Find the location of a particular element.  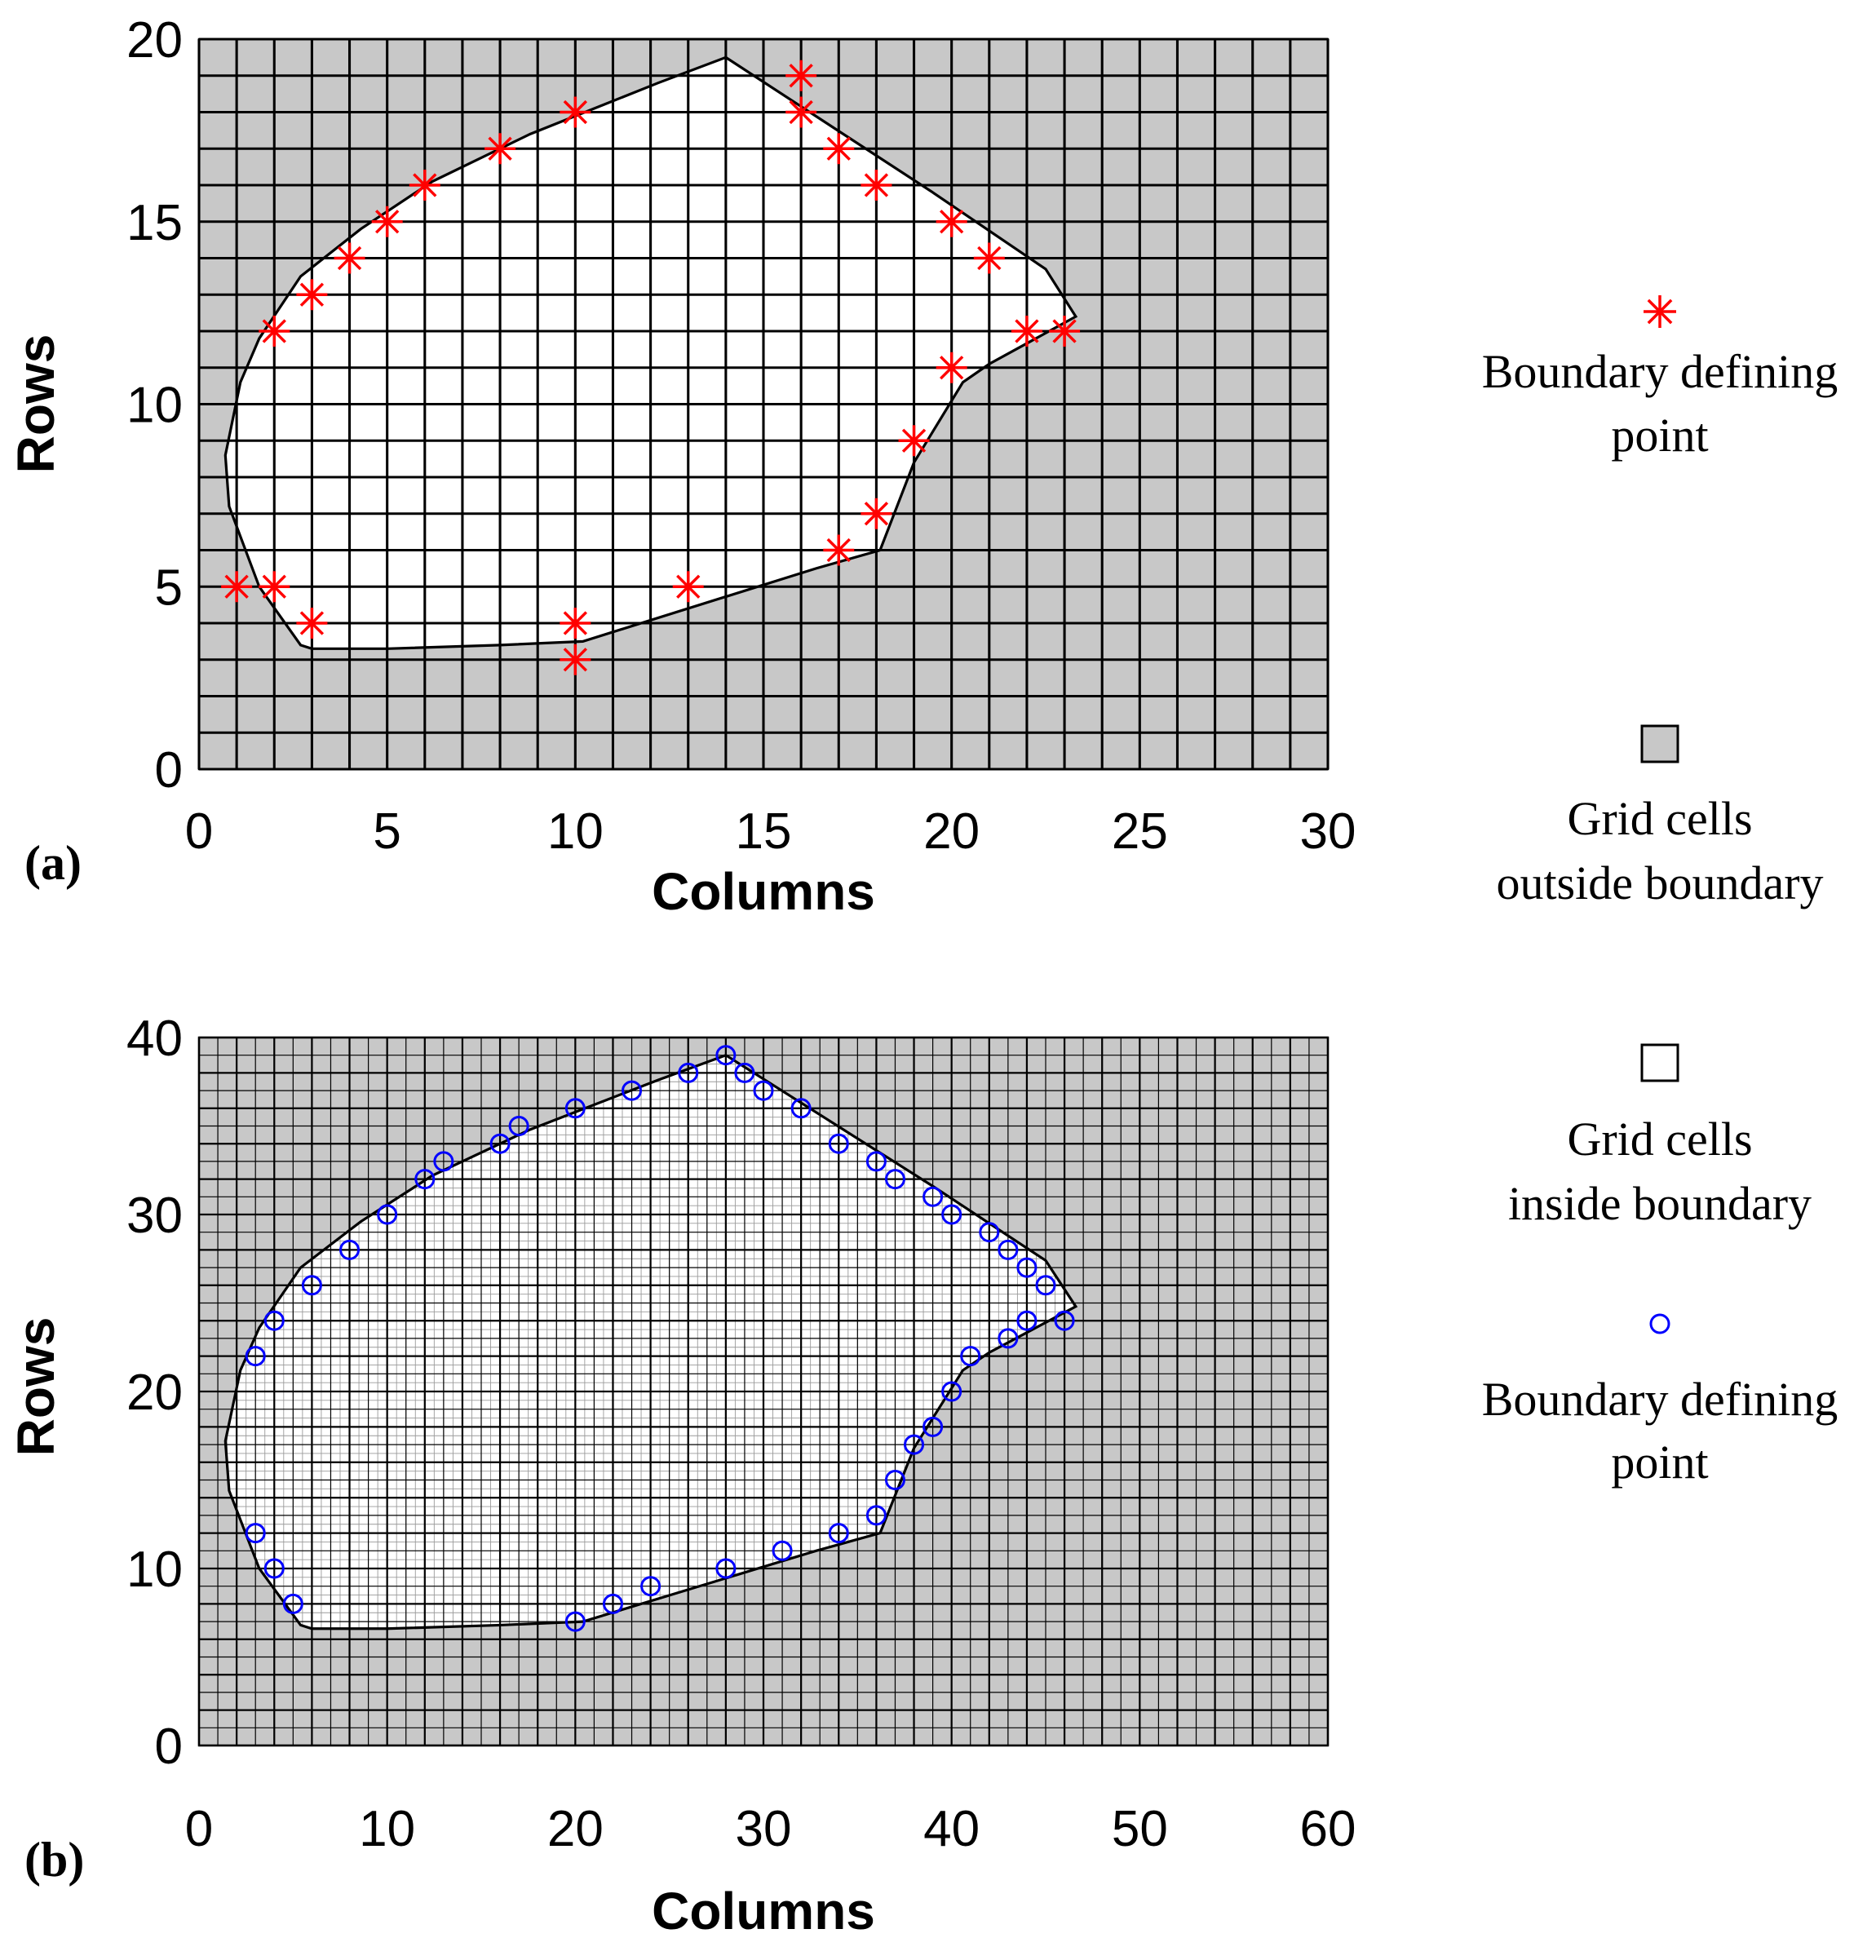

boundary-outline is located at coordinates (650, 1341).